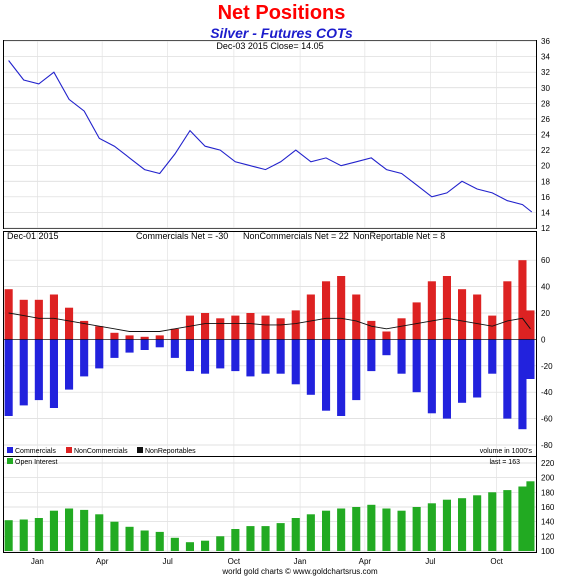 The height and width of the screenshot is (579, 563). I want to click on last-value-label: last = 163, so click(504, 462).